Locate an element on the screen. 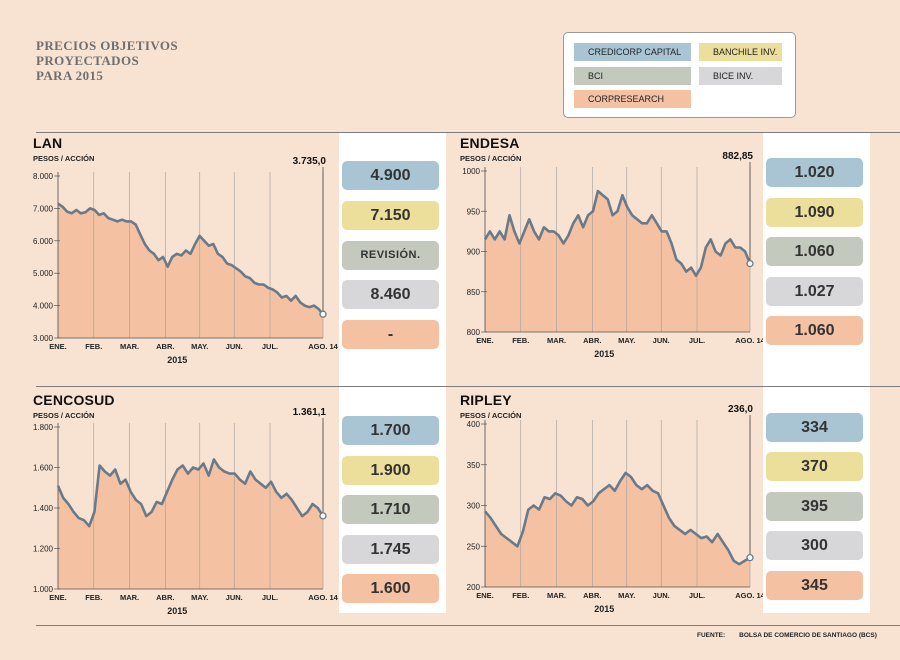  target-banchile: 1.090 is located at coordinates (814, 212).